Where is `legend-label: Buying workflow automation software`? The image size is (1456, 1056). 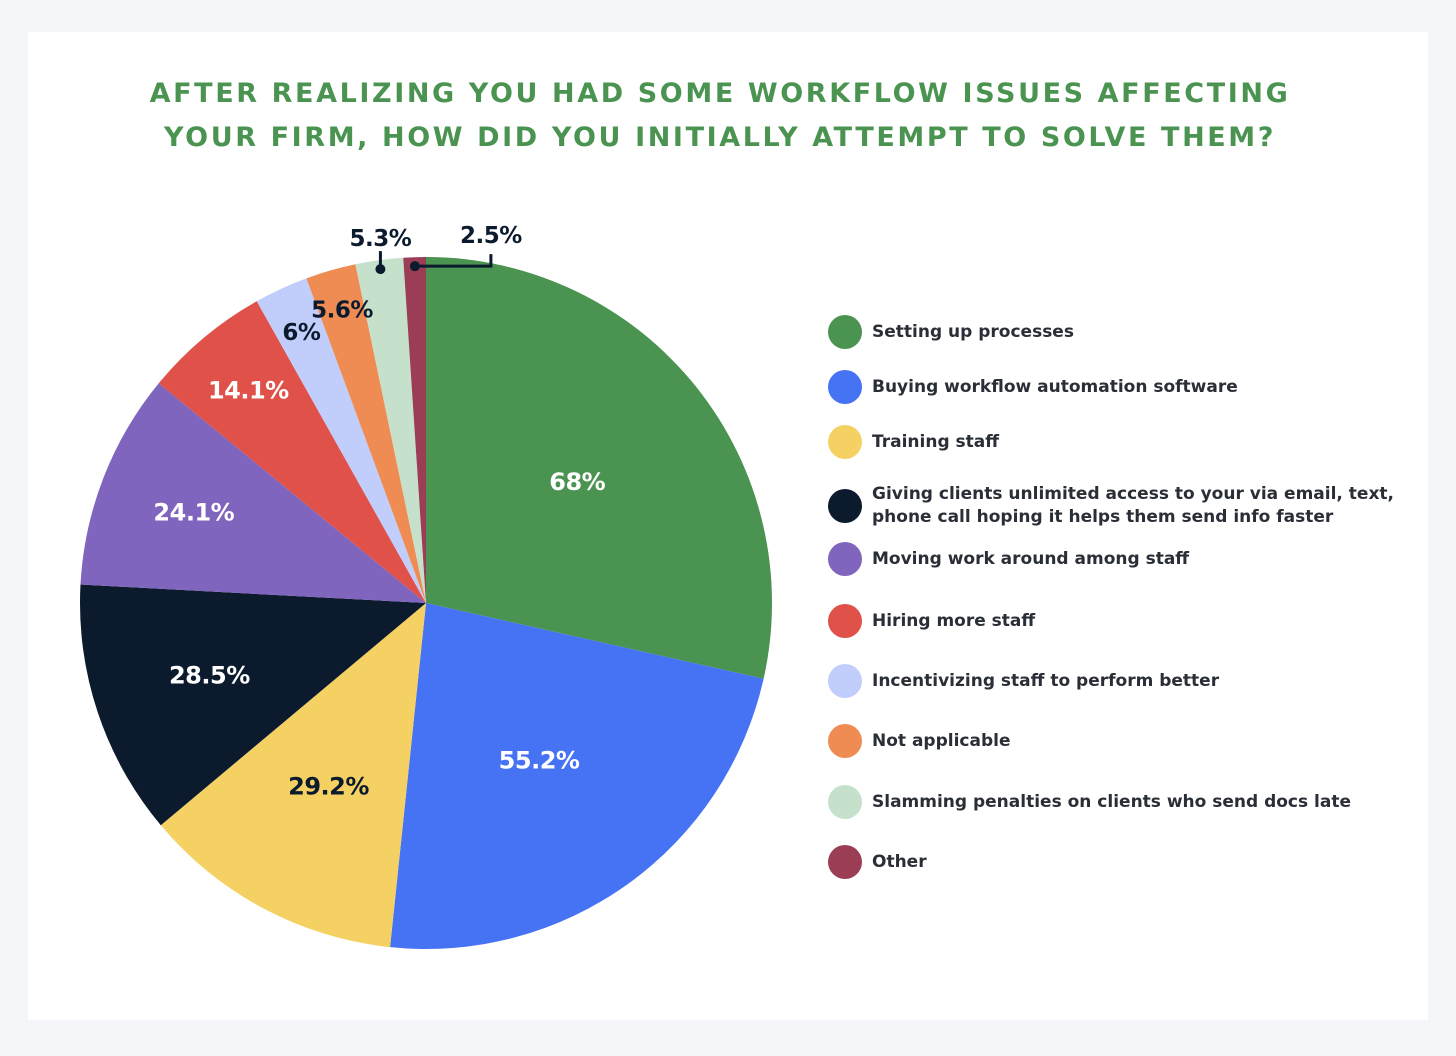 legend-label: Buying workflow automation software is located at coordinates (1055, 386).